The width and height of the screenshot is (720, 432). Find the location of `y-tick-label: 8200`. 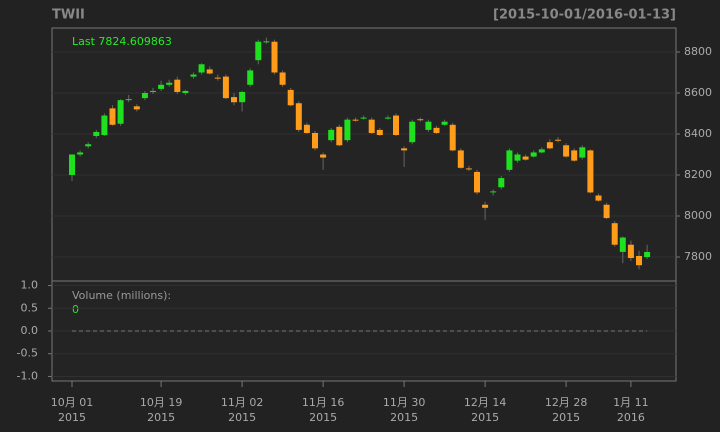

y-tick-label: 8200 is located at coordinates (698, 174).